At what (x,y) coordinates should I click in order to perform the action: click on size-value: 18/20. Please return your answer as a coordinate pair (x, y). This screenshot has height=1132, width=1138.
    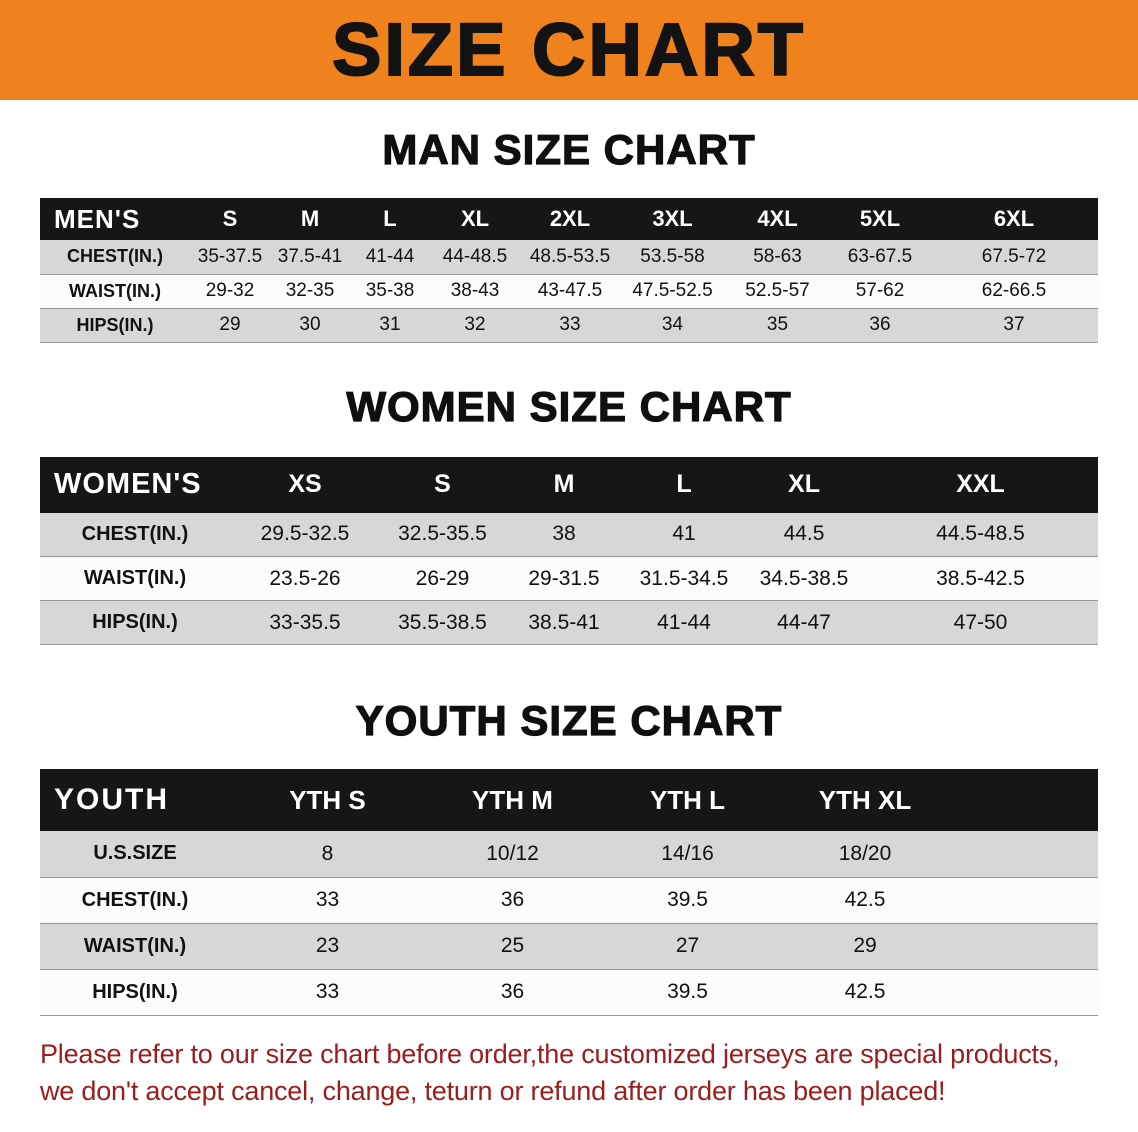
    Looking at the image, I should click on (865, 853).